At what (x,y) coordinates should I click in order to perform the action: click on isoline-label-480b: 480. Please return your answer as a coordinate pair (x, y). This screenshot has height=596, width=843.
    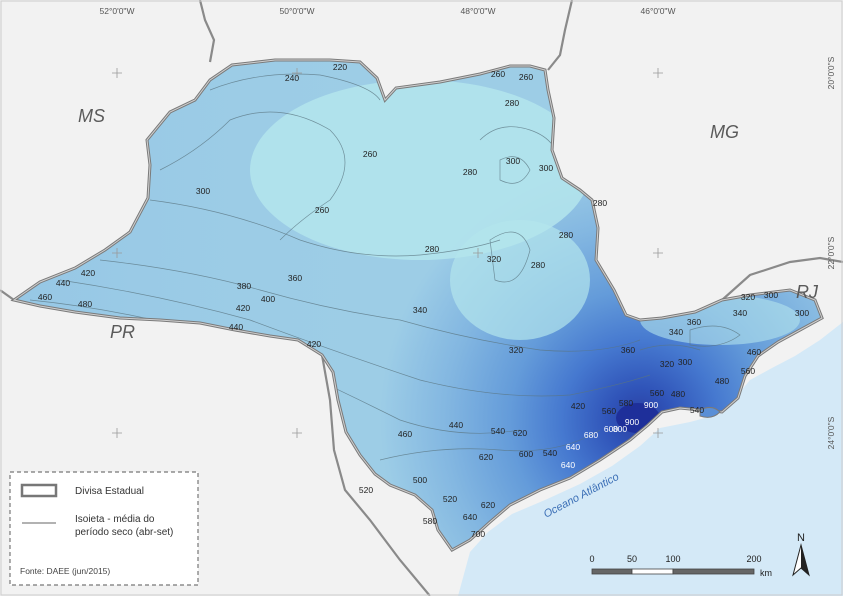
    Looking at the image, I should click on (678, 394).